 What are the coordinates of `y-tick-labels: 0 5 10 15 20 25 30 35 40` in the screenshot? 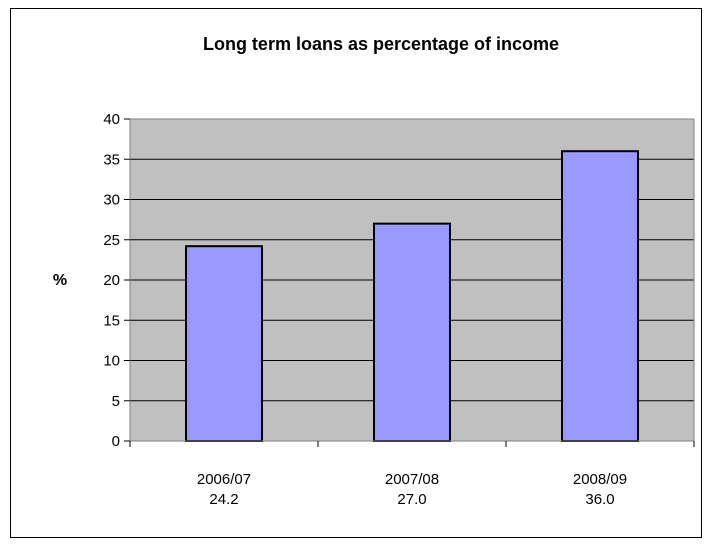 It's located at (111, 280).